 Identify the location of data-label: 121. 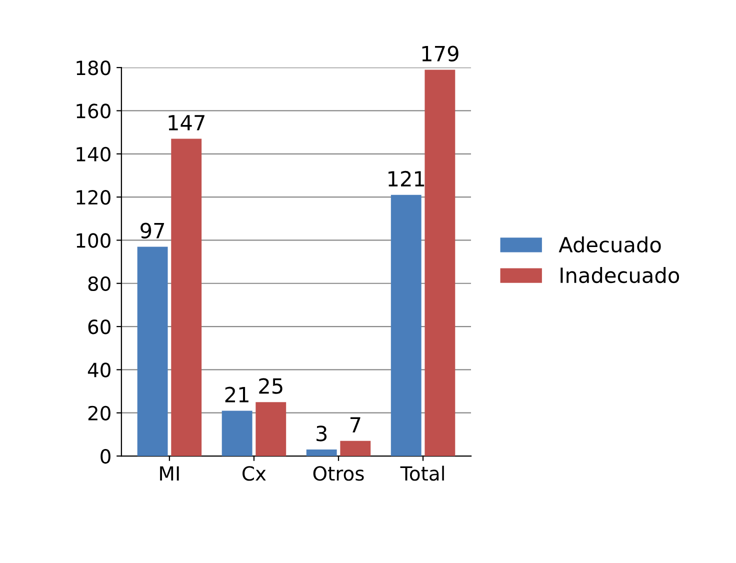
(406, 178).